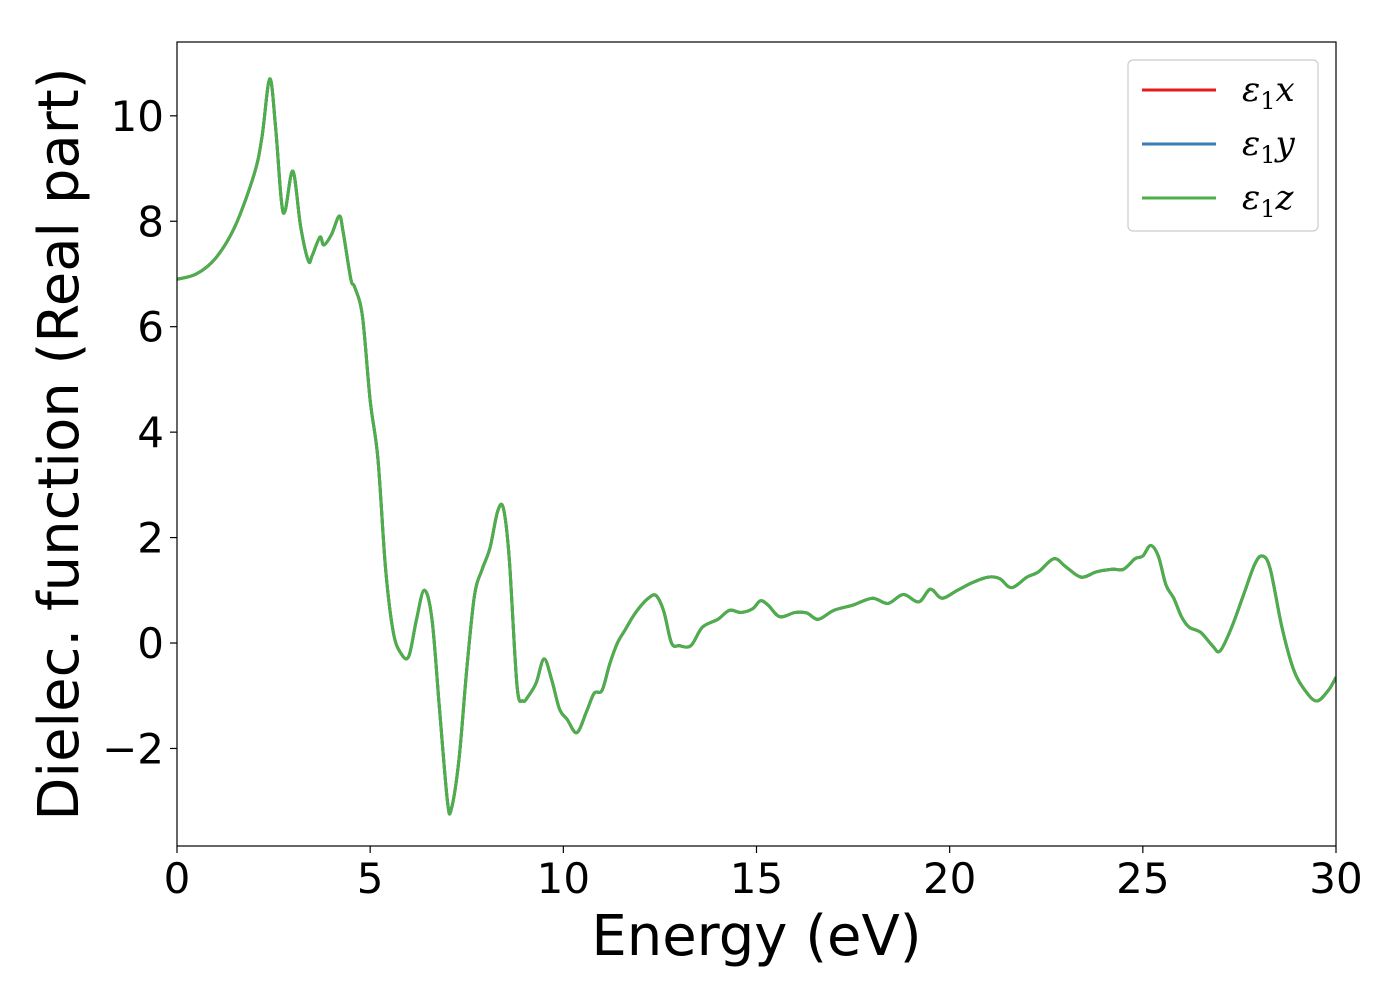 Image resolution: width=1400 pixels, height=1000 pixels. Describe the element at coordinates (1285, 198) in the screenshot. I see `legend-component: z` at that location.